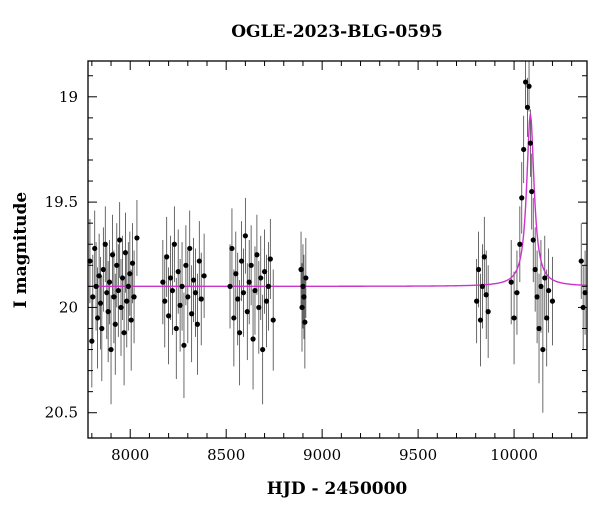 The image size is (600, 512). Describe the element at coordinates (61, 413) in the screenshot. I see `y-tick-label: 20.5` at that location.